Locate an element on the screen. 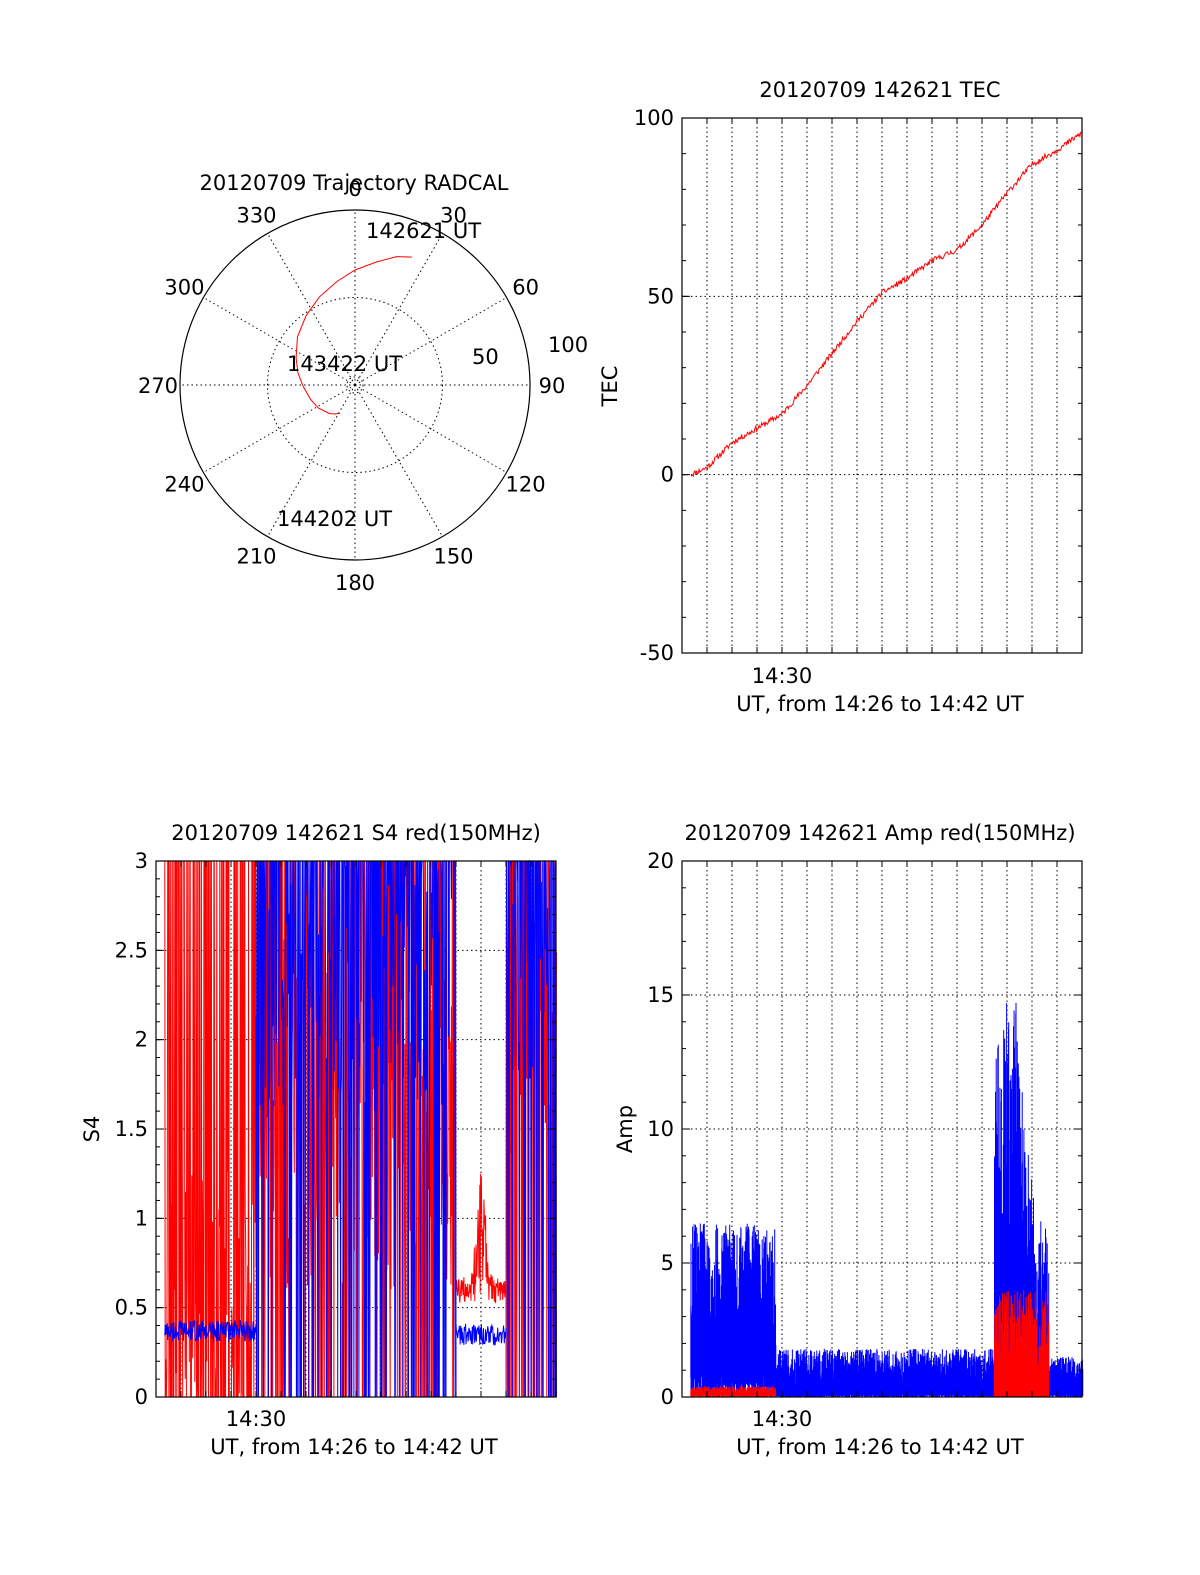 The height and width of the screenshot is (1575, 1200). elevation-ring-label-100: 100 is located at coordinates (568, 345).